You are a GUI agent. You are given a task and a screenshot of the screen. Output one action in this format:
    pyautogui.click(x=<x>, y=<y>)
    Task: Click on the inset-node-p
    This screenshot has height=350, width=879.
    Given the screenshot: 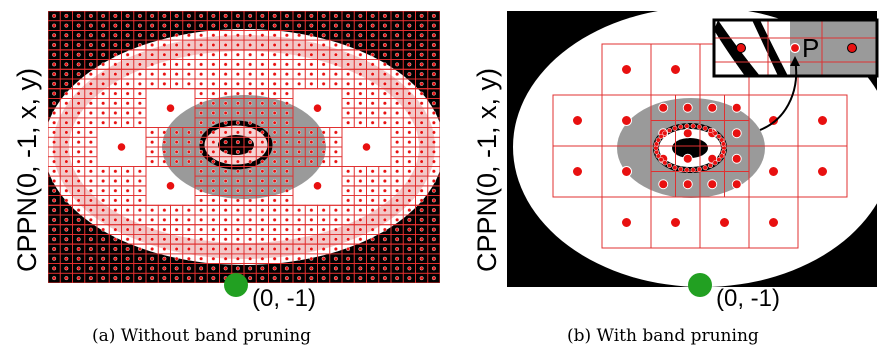 What is the action you would take?
    pyautogui.click(x=795, y=48)
    